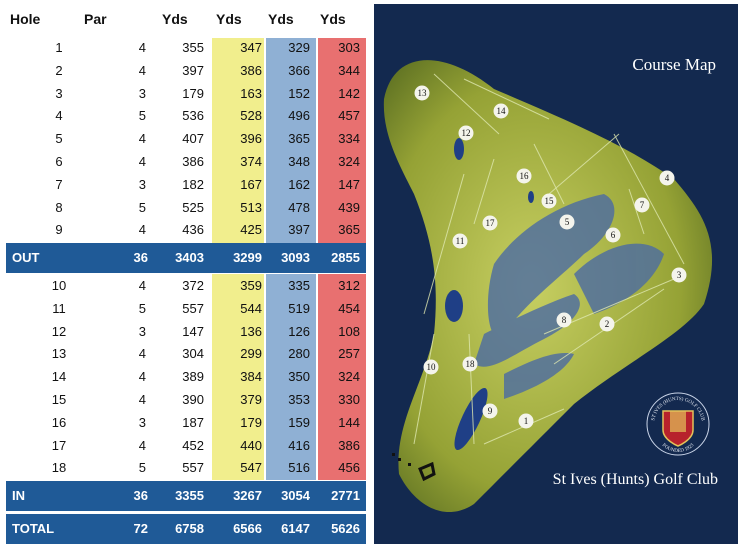  I want to click on in-row: IN 36 3355 3267 3054 2771, so click(186, 496).